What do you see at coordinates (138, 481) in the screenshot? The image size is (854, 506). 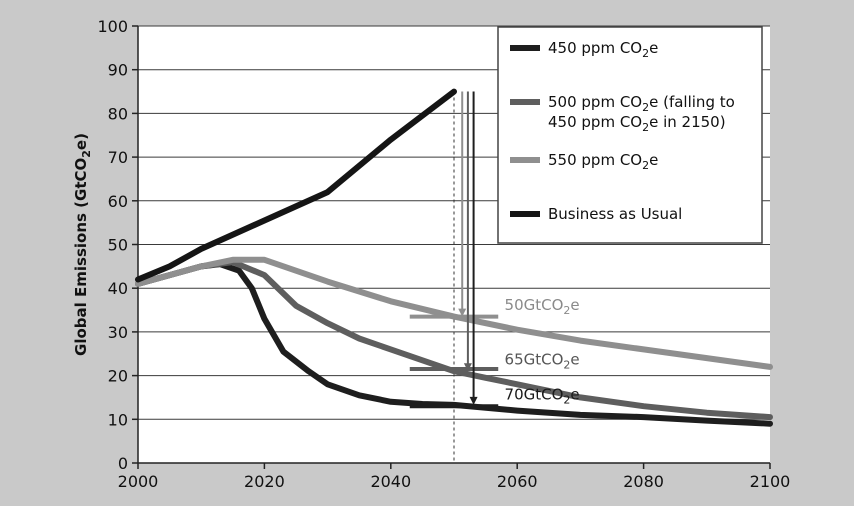 I see `x-tick-label: 2000` at bounding box center [138, 481].